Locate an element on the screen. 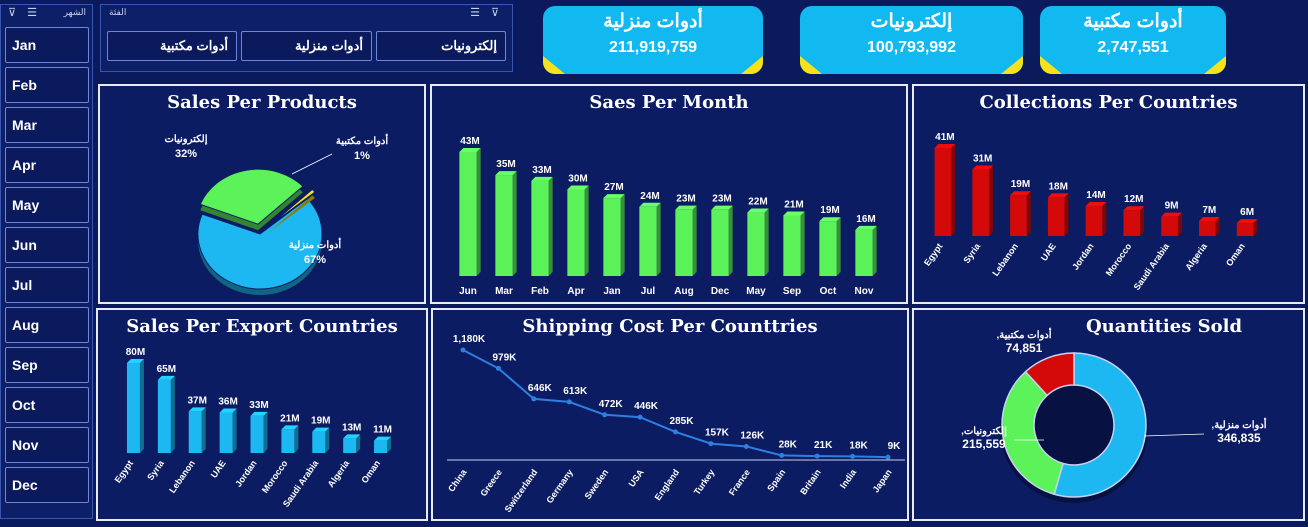  category-item-electronics: إلكترونيات is located at coordinates (441, 46).